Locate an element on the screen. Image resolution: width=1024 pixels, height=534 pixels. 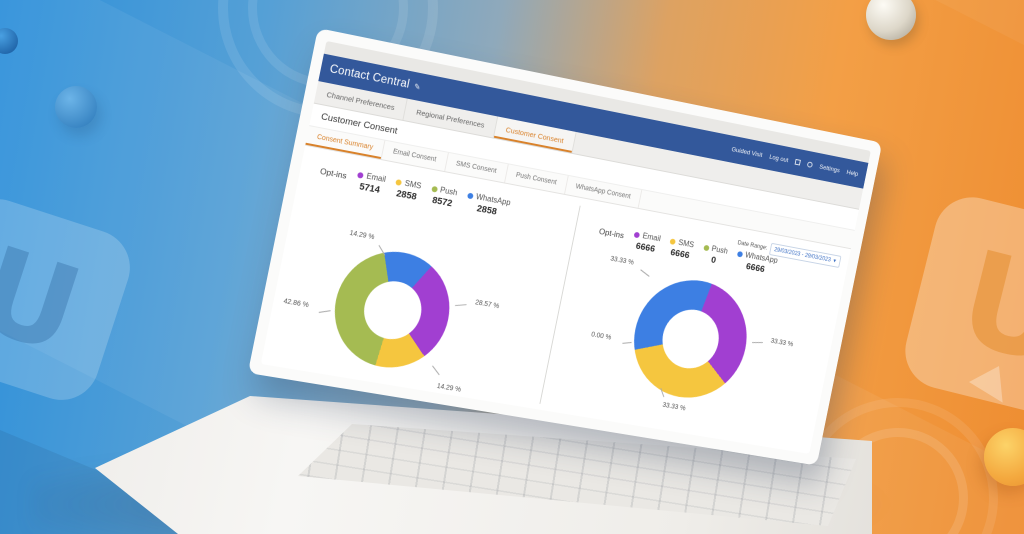
percent-label-push: 42.86 % is located at coordinates (296, 304).